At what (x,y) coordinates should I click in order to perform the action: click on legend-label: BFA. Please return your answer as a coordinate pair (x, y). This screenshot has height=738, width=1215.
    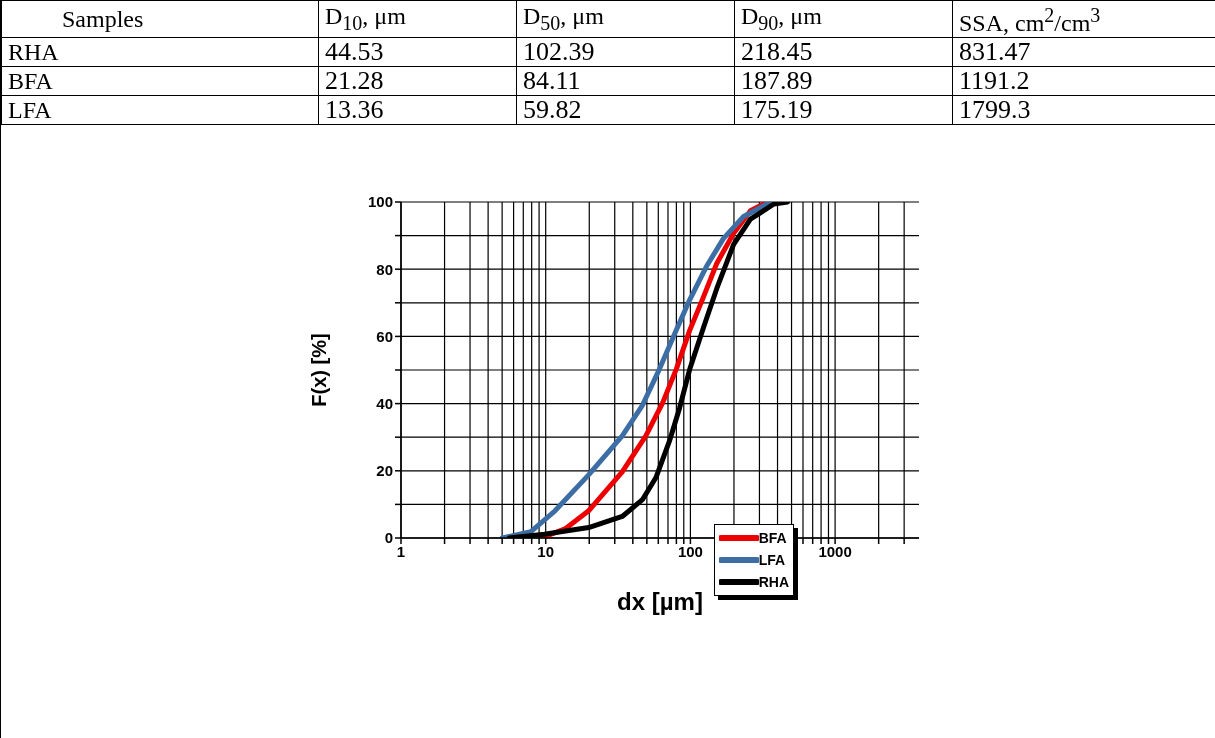
    Looking at the image, I should click on (772, 538).